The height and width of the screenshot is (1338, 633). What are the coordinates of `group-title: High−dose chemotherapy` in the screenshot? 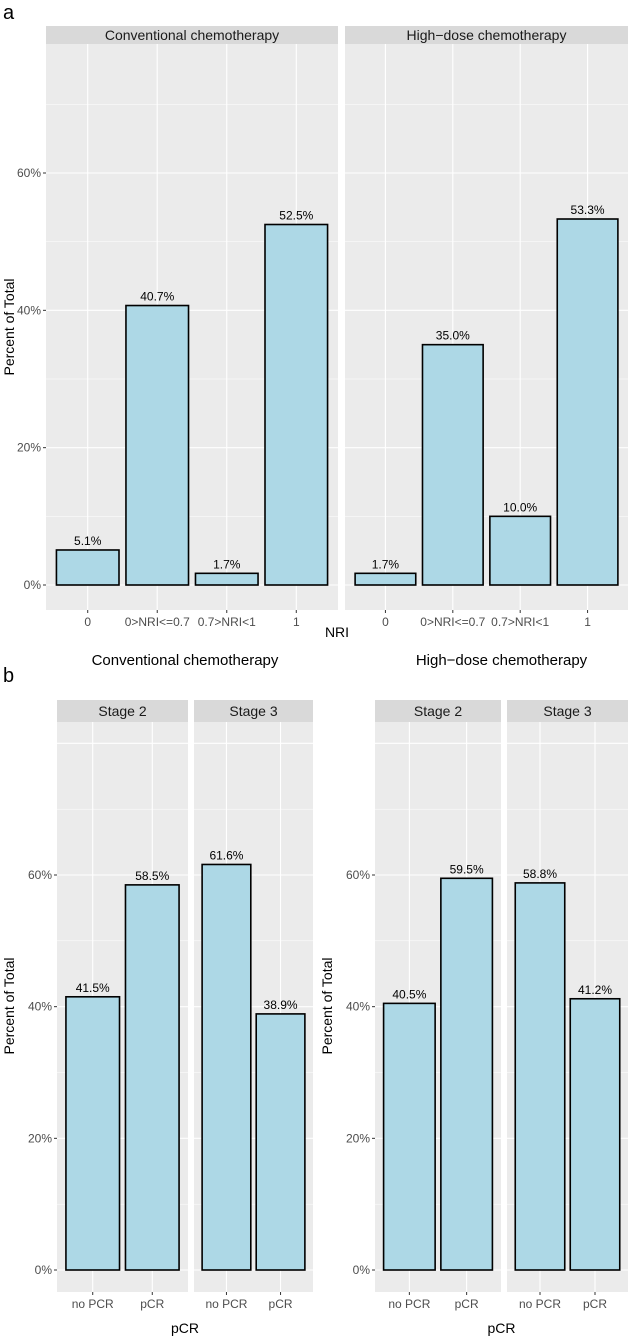 It's located at (502, 660).